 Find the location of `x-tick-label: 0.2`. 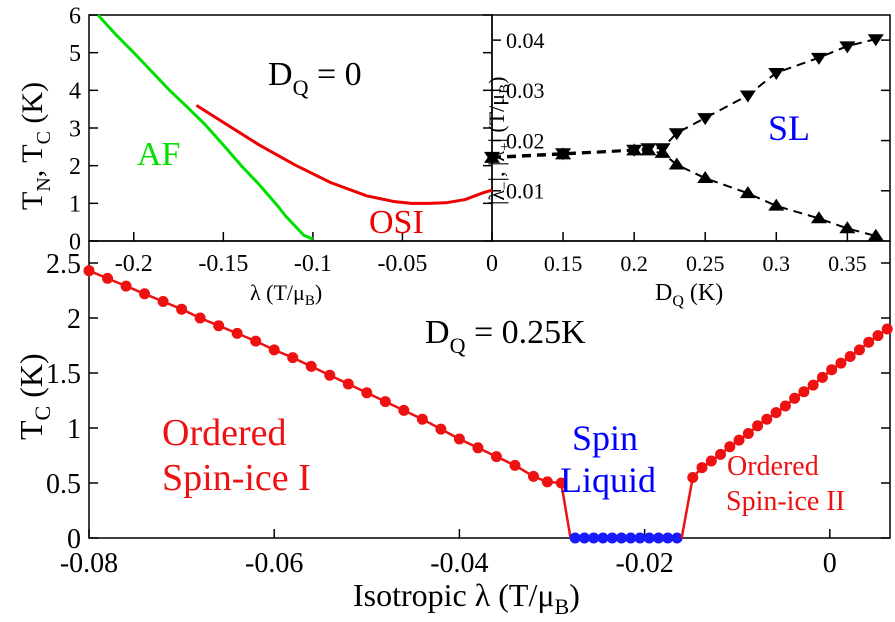

x-tick-label: 0.2 is located at coordinates (634, 263).